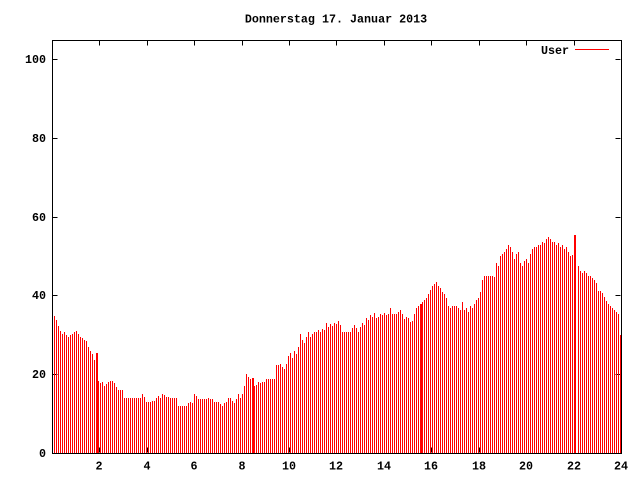  I want to click on svg-text: 18, so click(479, 466).